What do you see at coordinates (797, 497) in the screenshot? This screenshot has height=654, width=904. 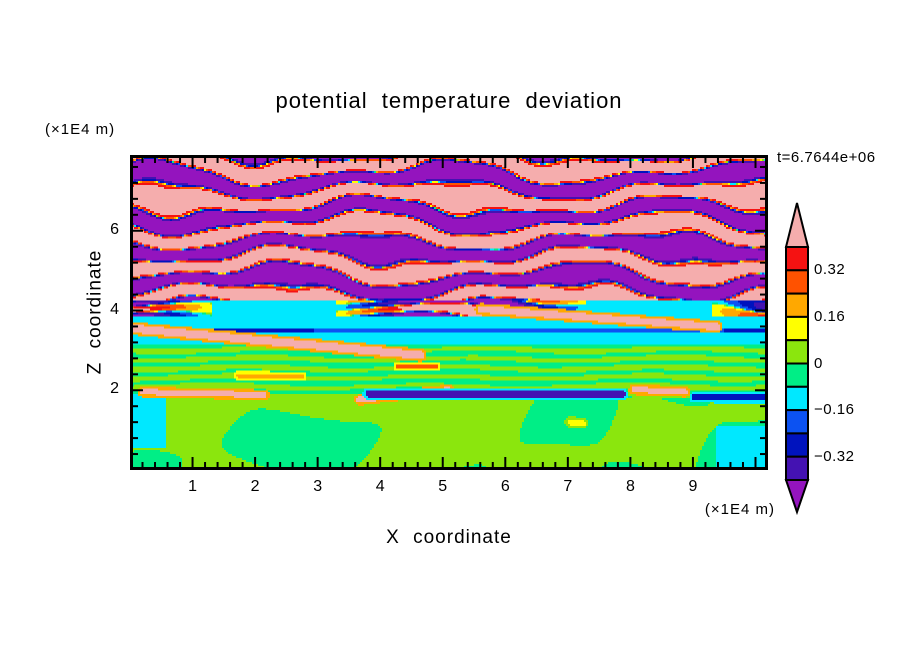 I see `colorbar-arrow-bottom` at bounding box center [797, 497].